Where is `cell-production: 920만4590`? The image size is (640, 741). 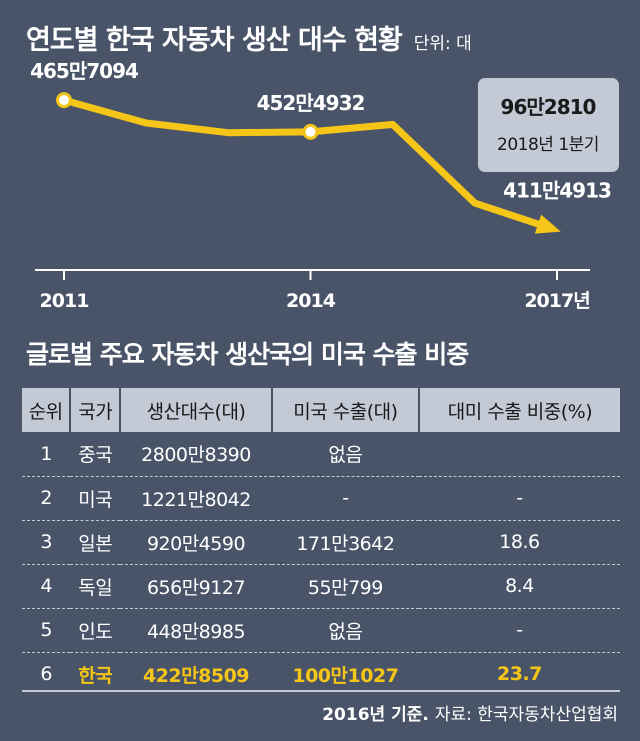
cell-production: 920만4590 is located at coordinates (196, 542).